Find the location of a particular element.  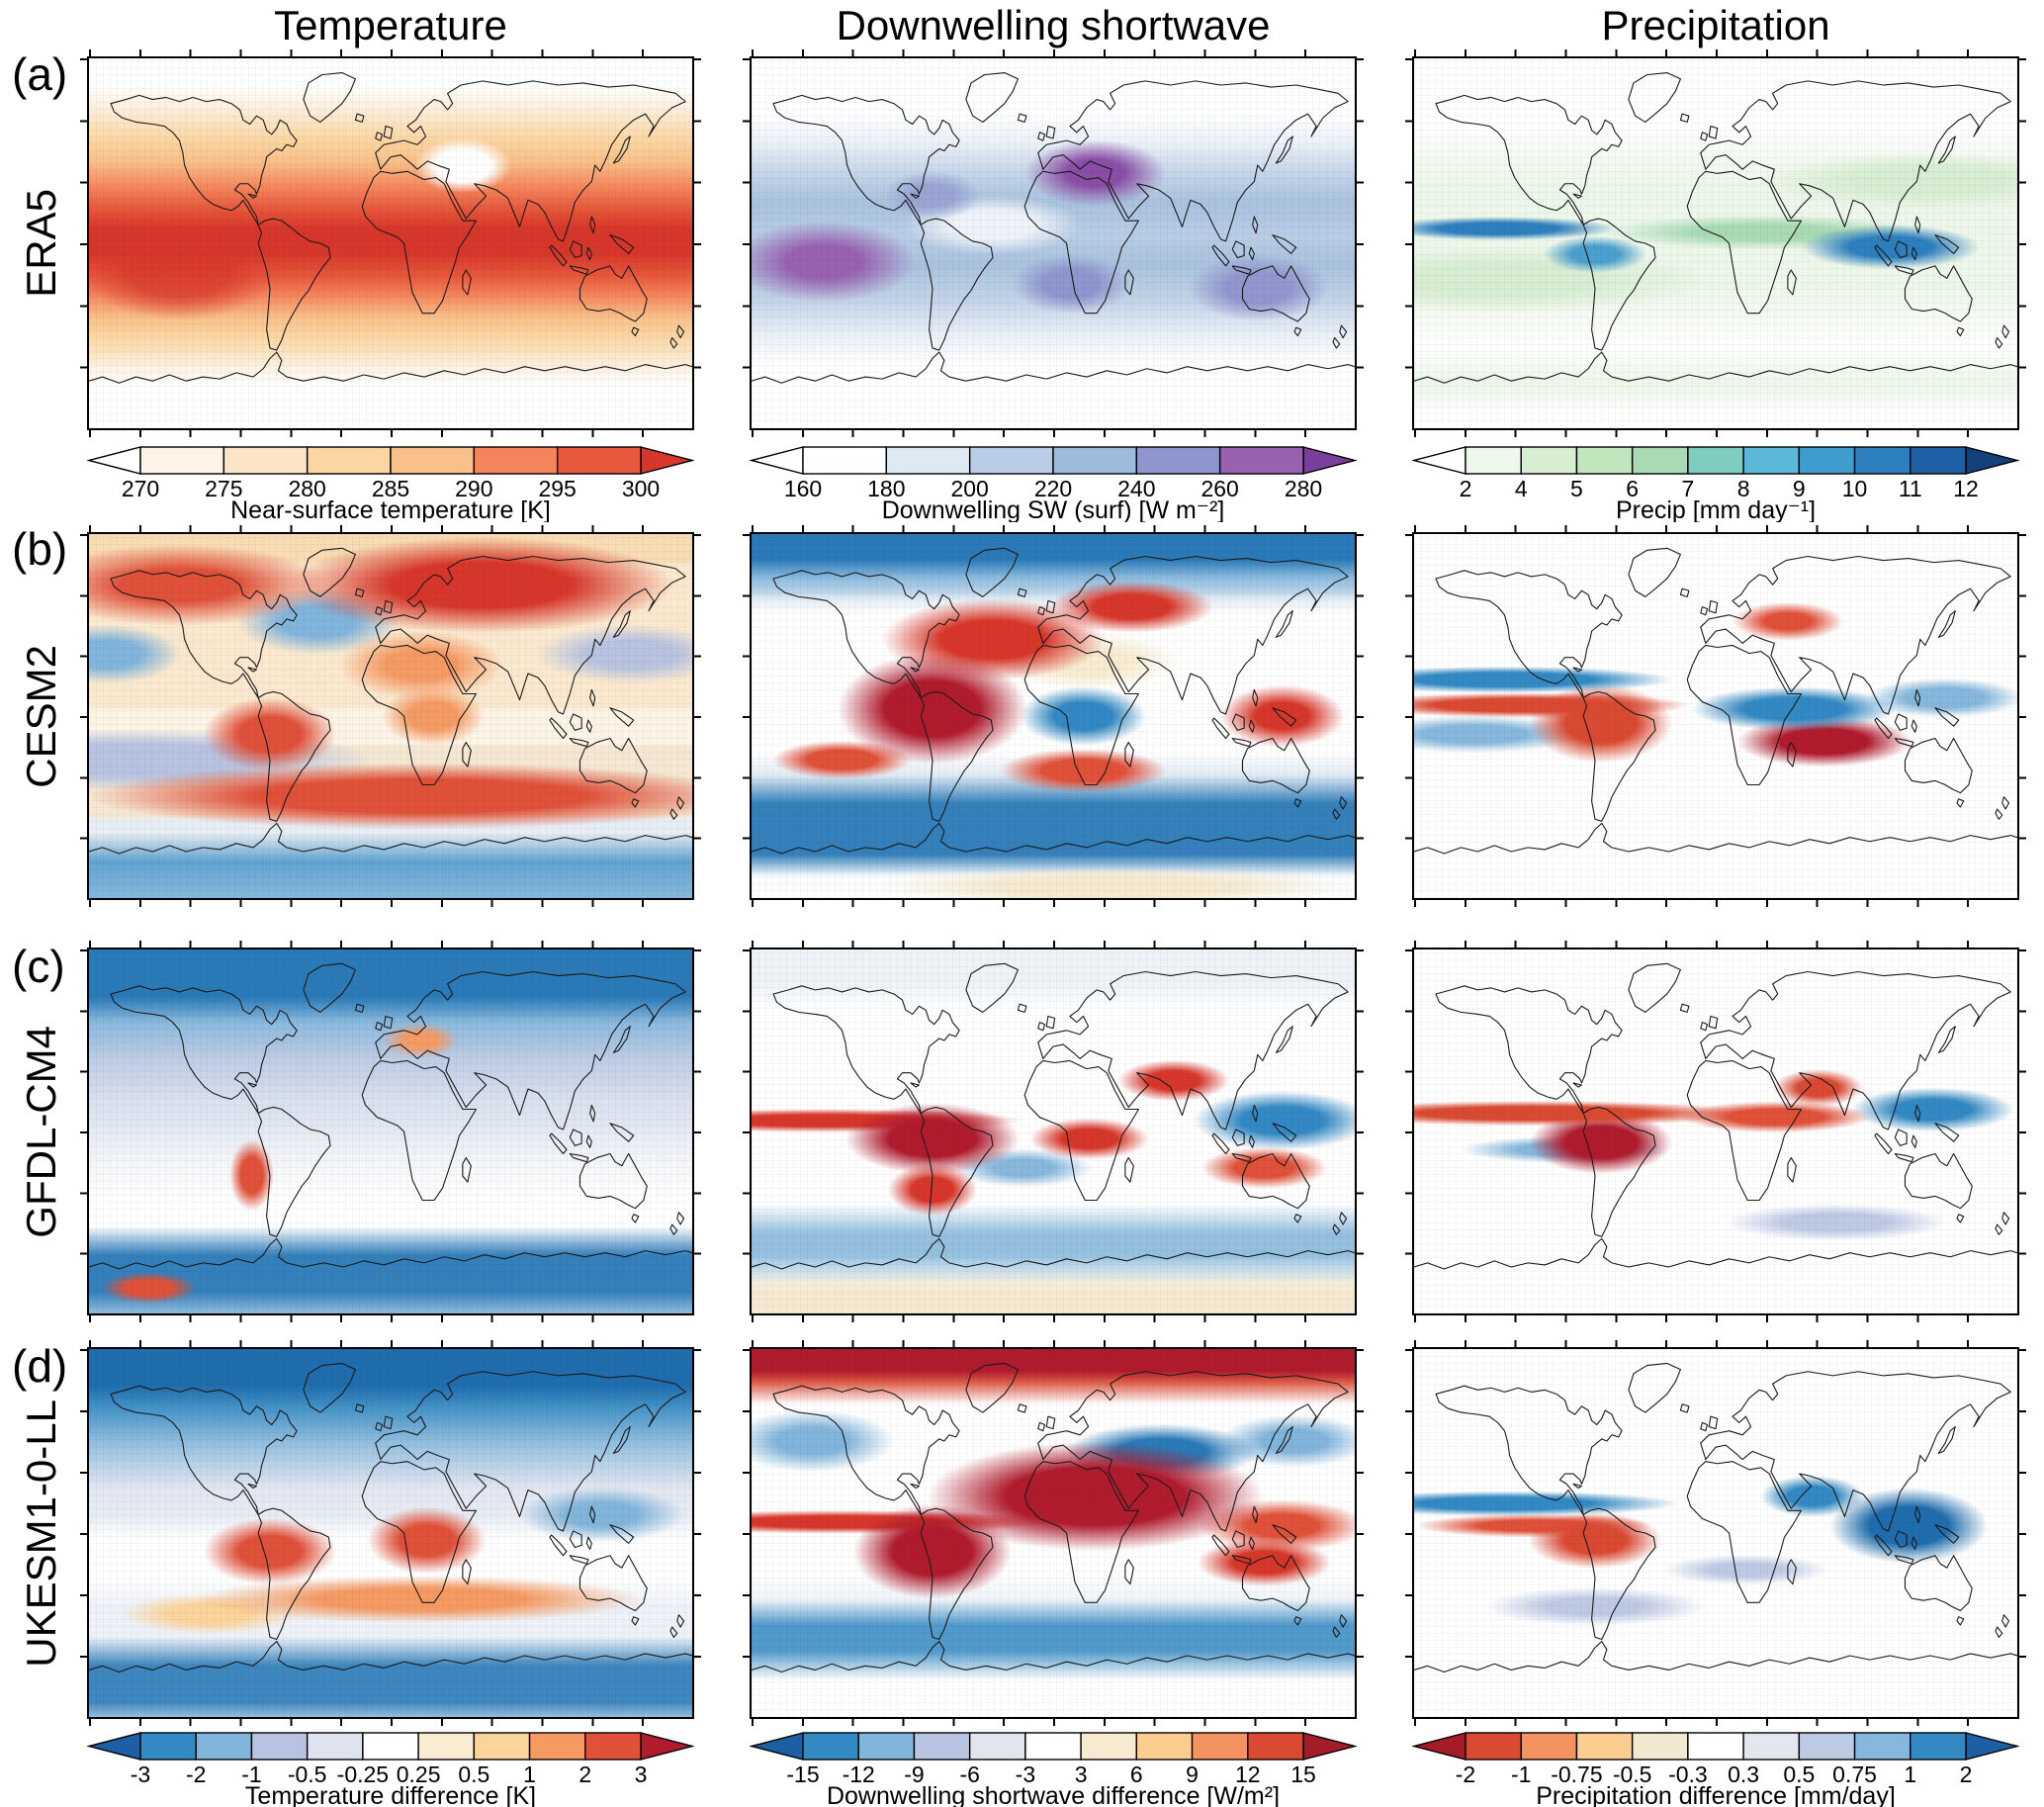

field-era5-downwelling-shortwave is located at coordinates (1053, 243).